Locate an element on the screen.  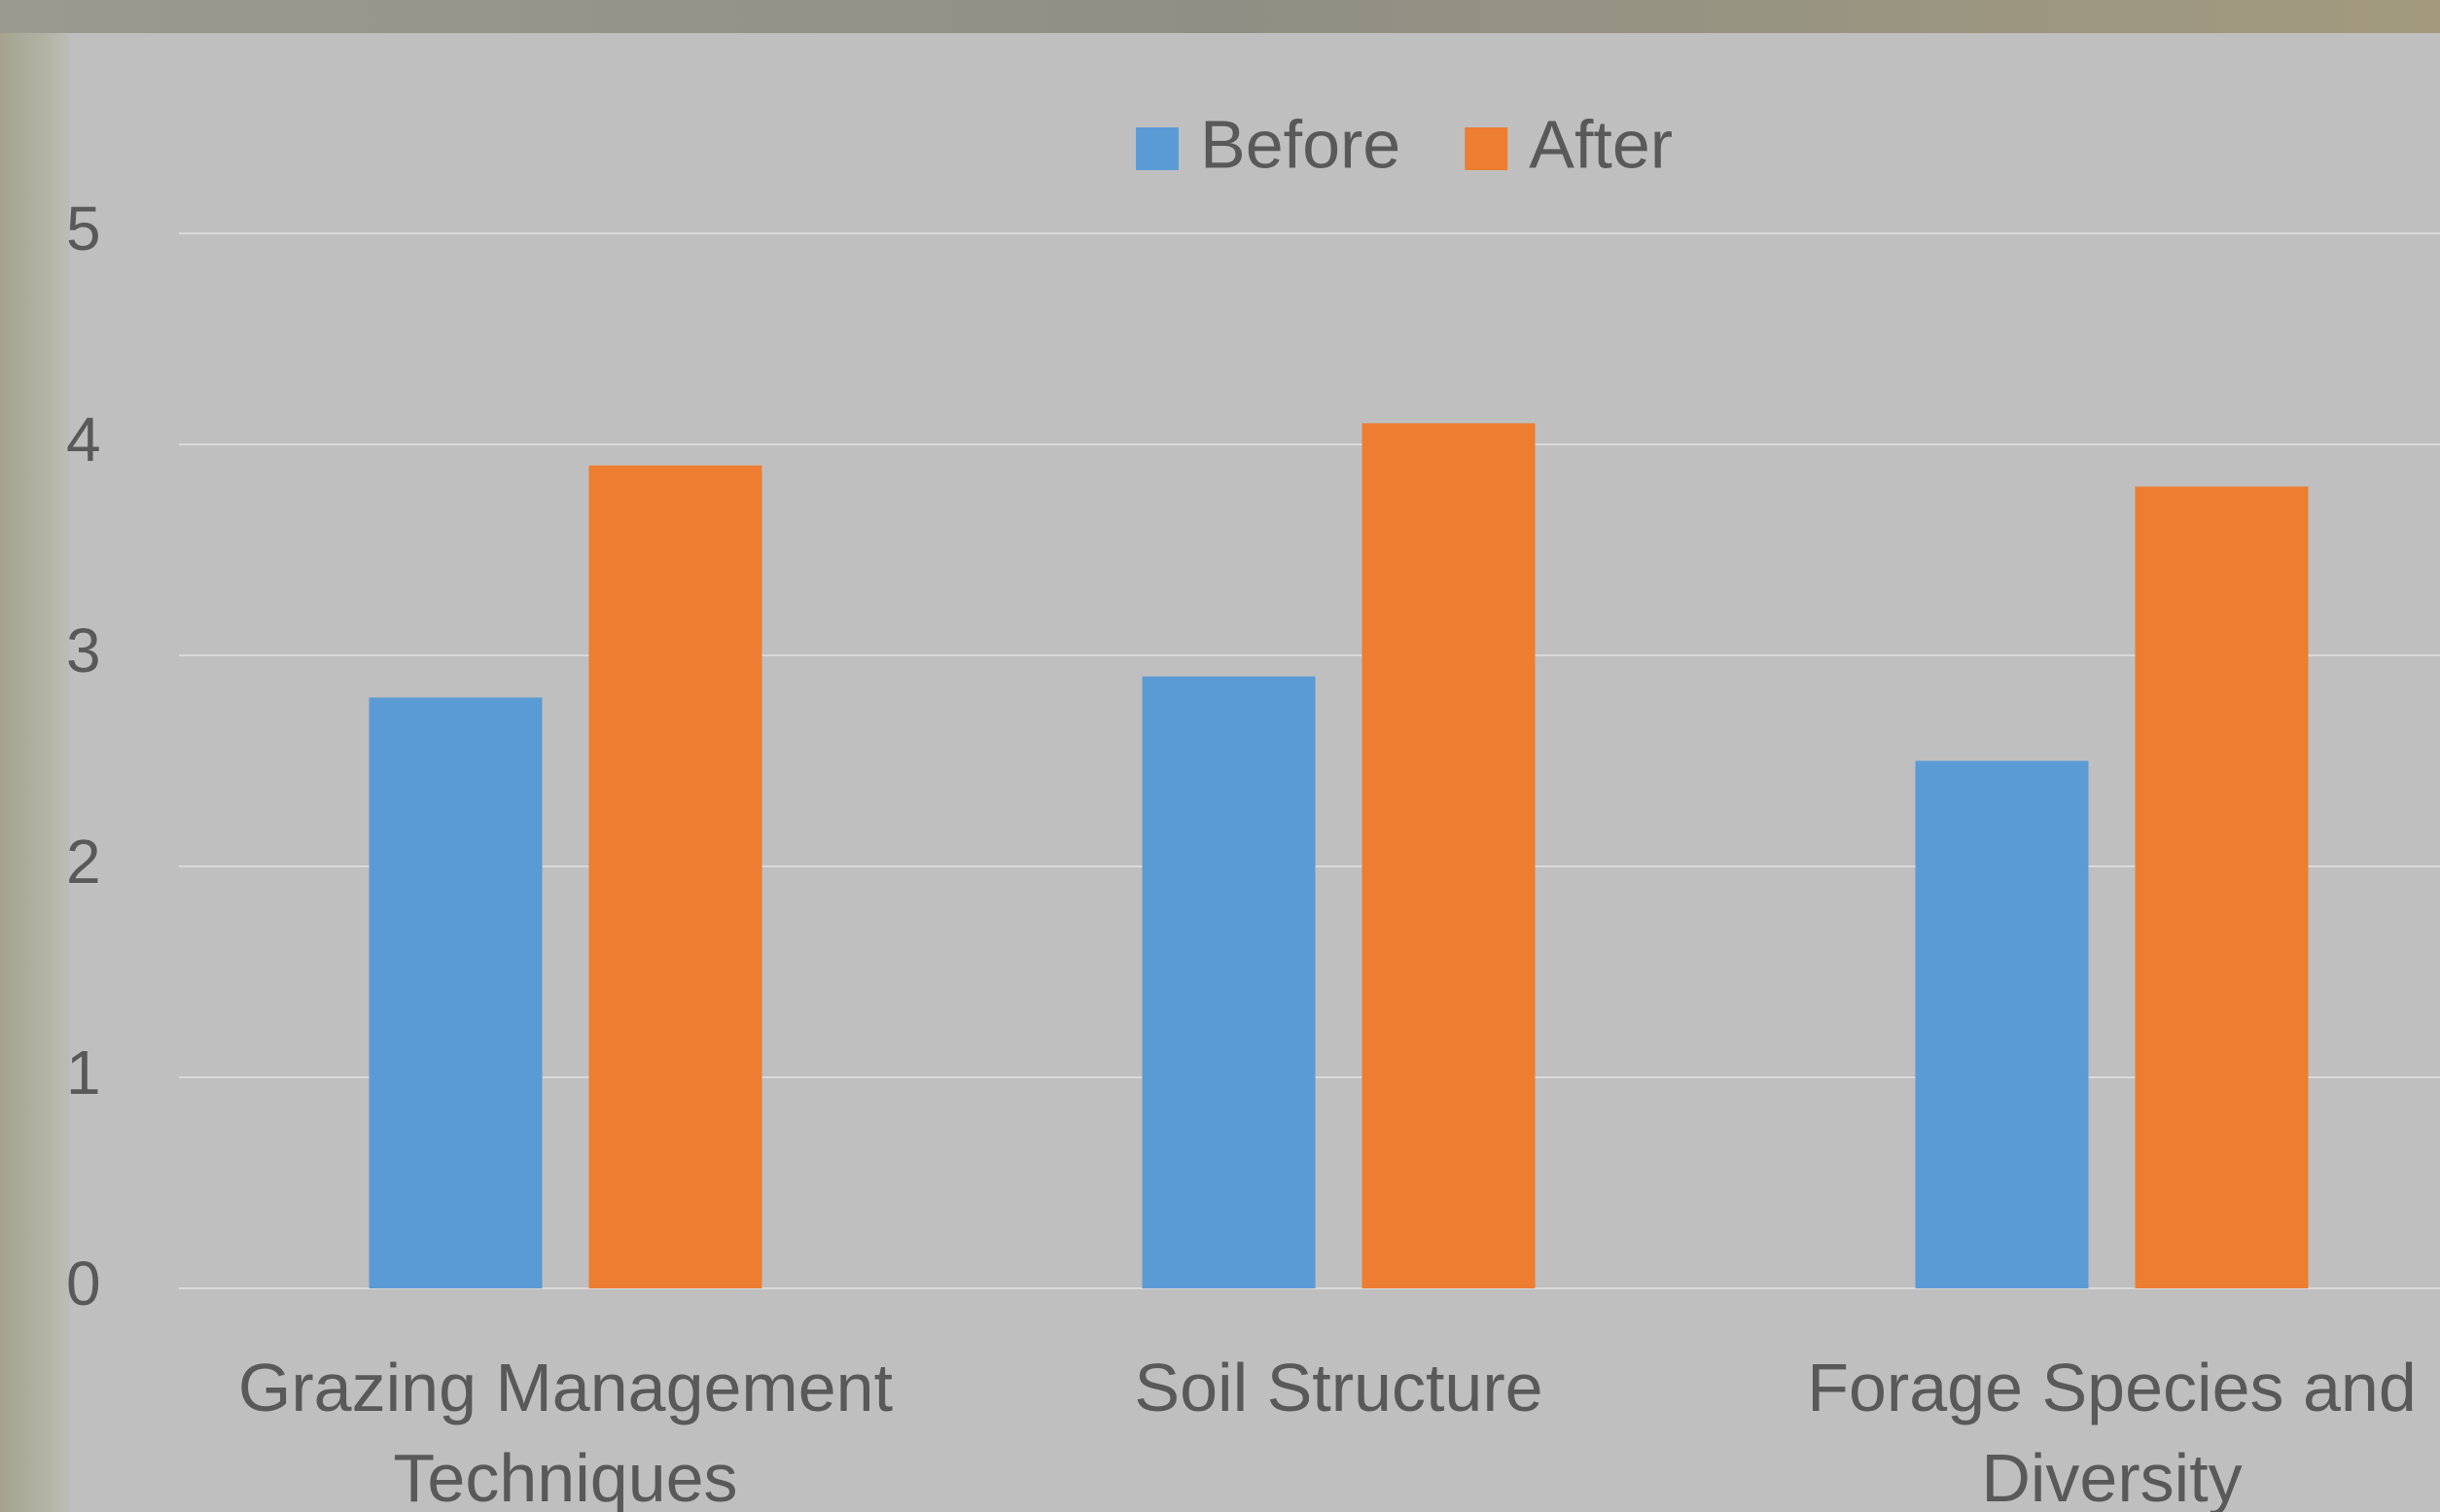
y-tick-label: 2 is located at coordinates (83, 861).